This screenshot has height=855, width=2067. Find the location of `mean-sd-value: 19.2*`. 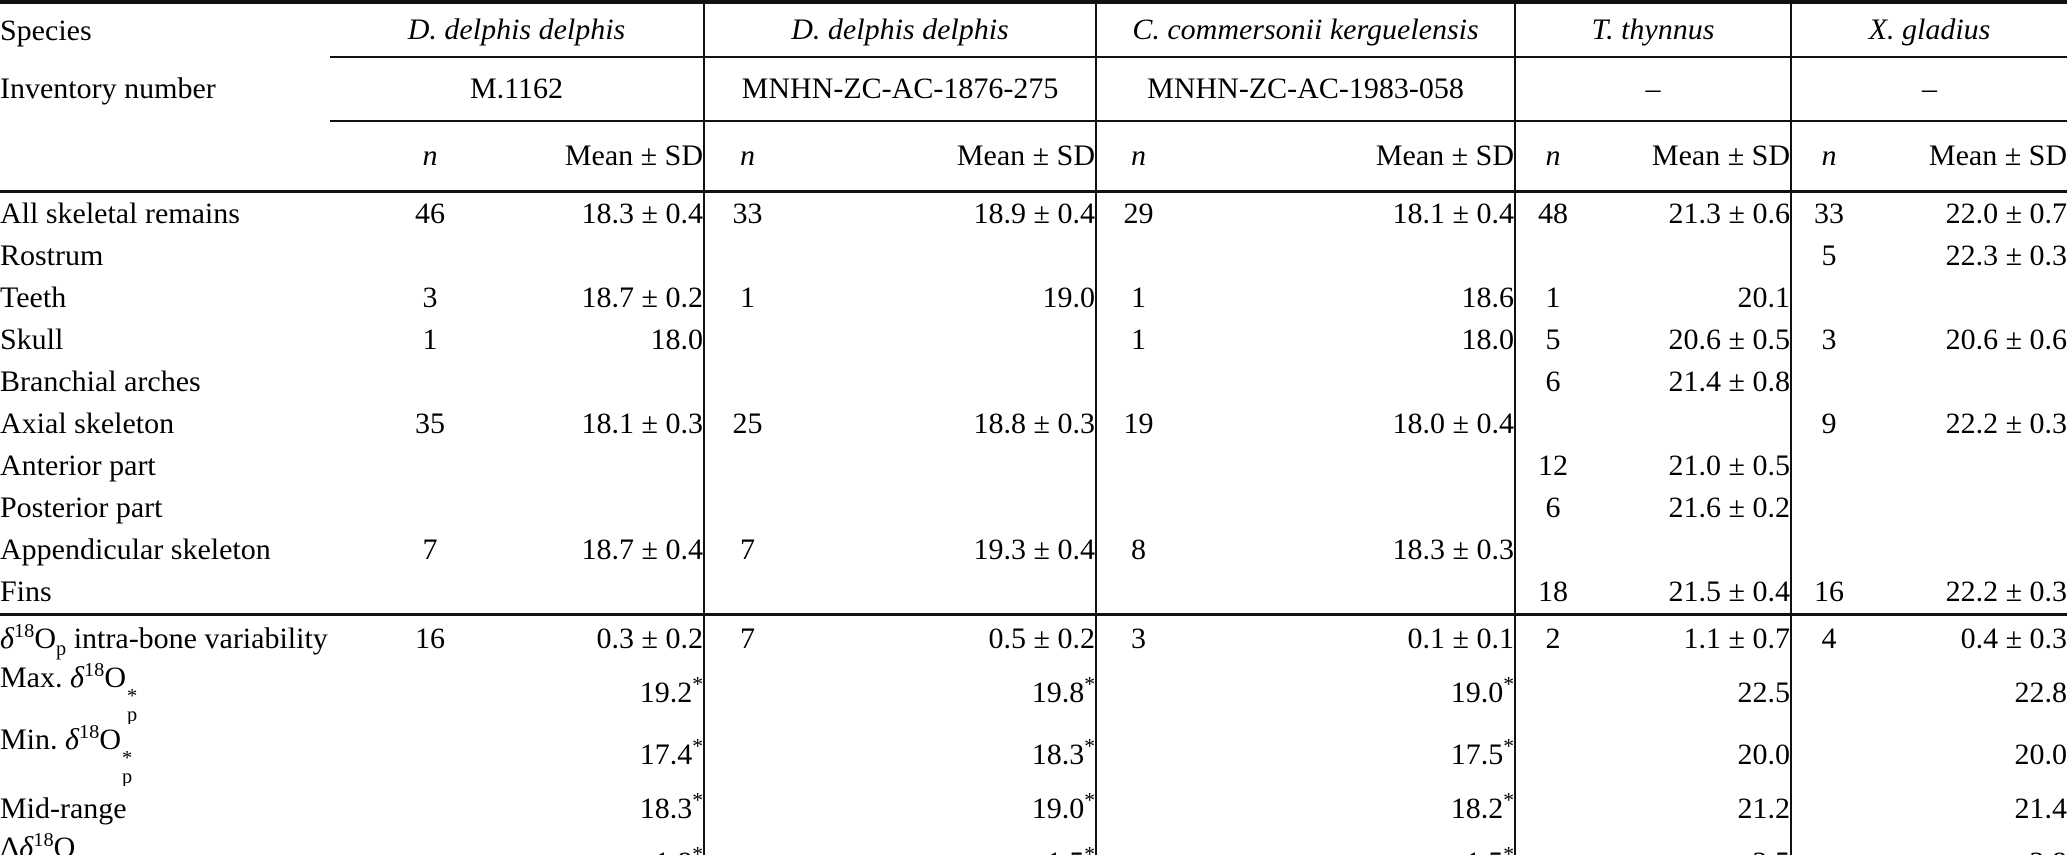

mean-sd-value: 19.2* is located at coordinates (617, 693).